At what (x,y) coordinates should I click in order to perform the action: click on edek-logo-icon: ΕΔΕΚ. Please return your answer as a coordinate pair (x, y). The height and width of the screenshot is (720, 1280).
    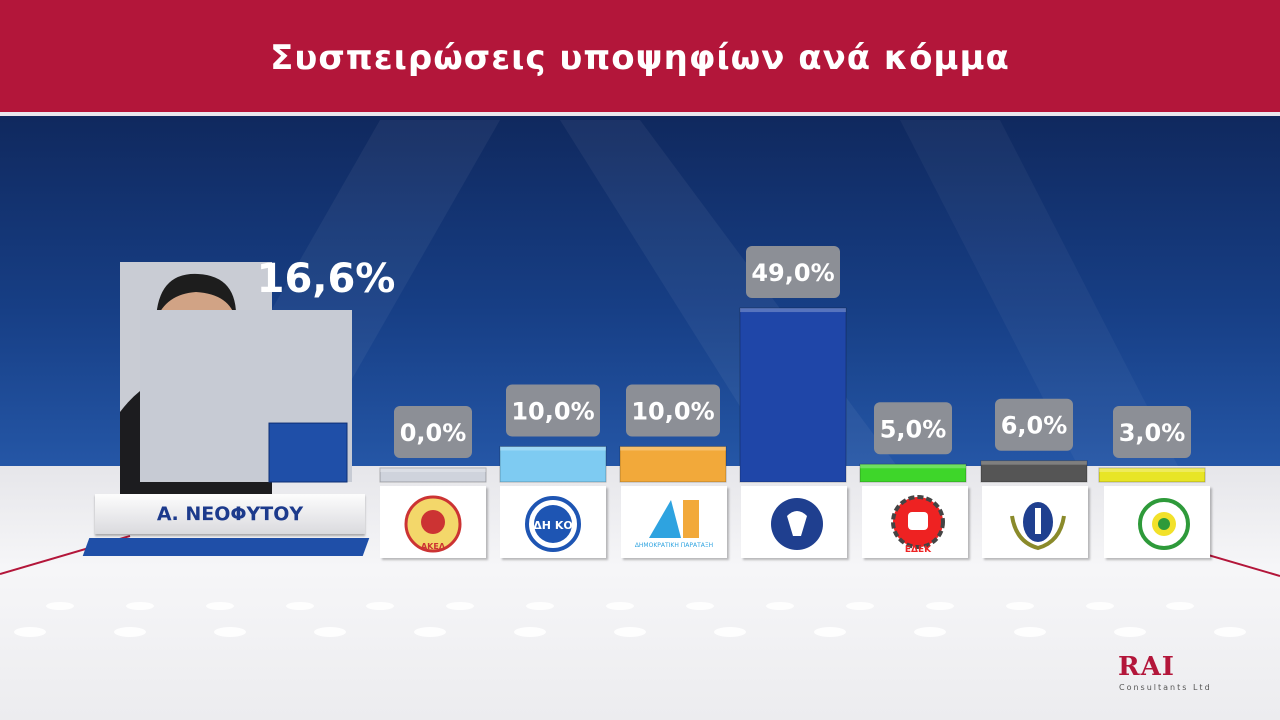
    Looking at the image, I should click on (915, 522).